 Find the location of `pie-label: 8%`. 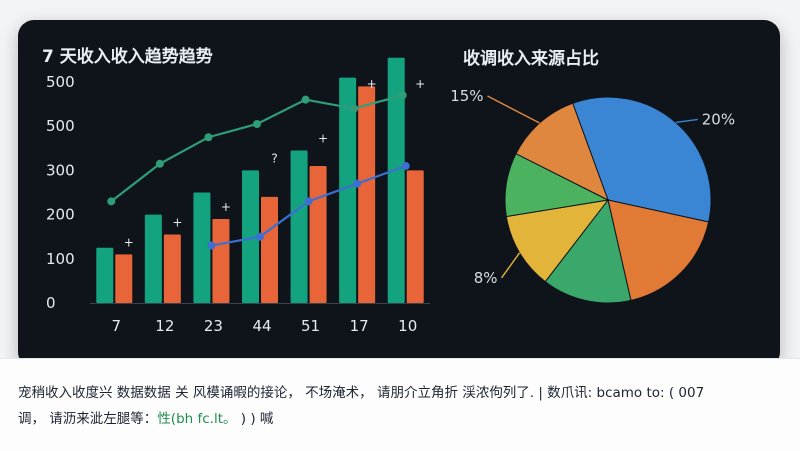

pie-label: 8% is located at coordinates (486, 278).